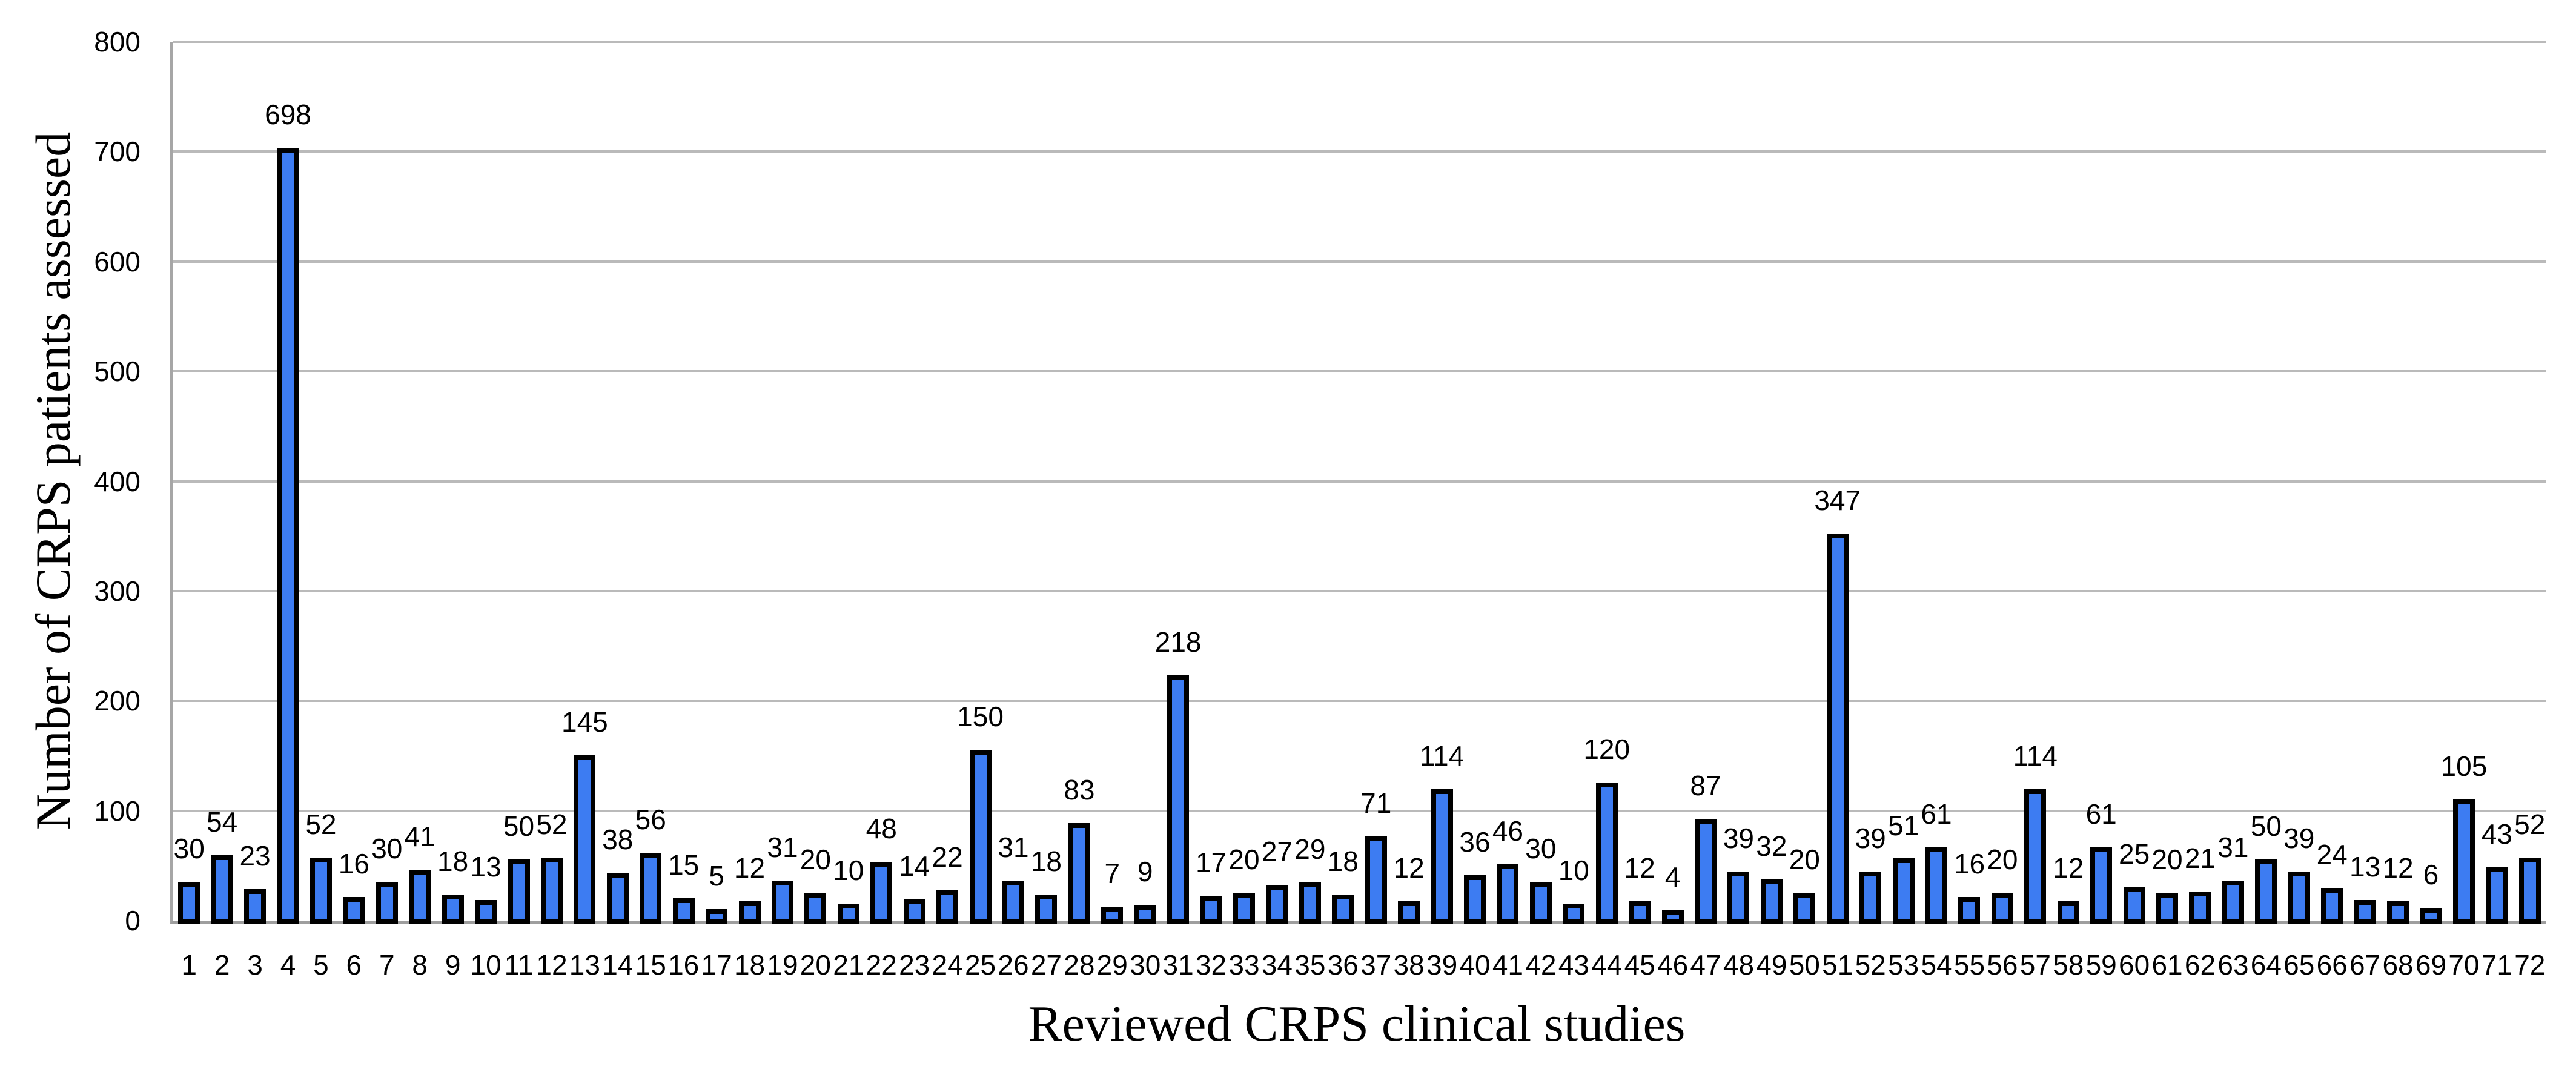 The width and height of the screenshot is (2576, 1069). I want to click on bar-slot-63: 31 63, so click(2233, 511).